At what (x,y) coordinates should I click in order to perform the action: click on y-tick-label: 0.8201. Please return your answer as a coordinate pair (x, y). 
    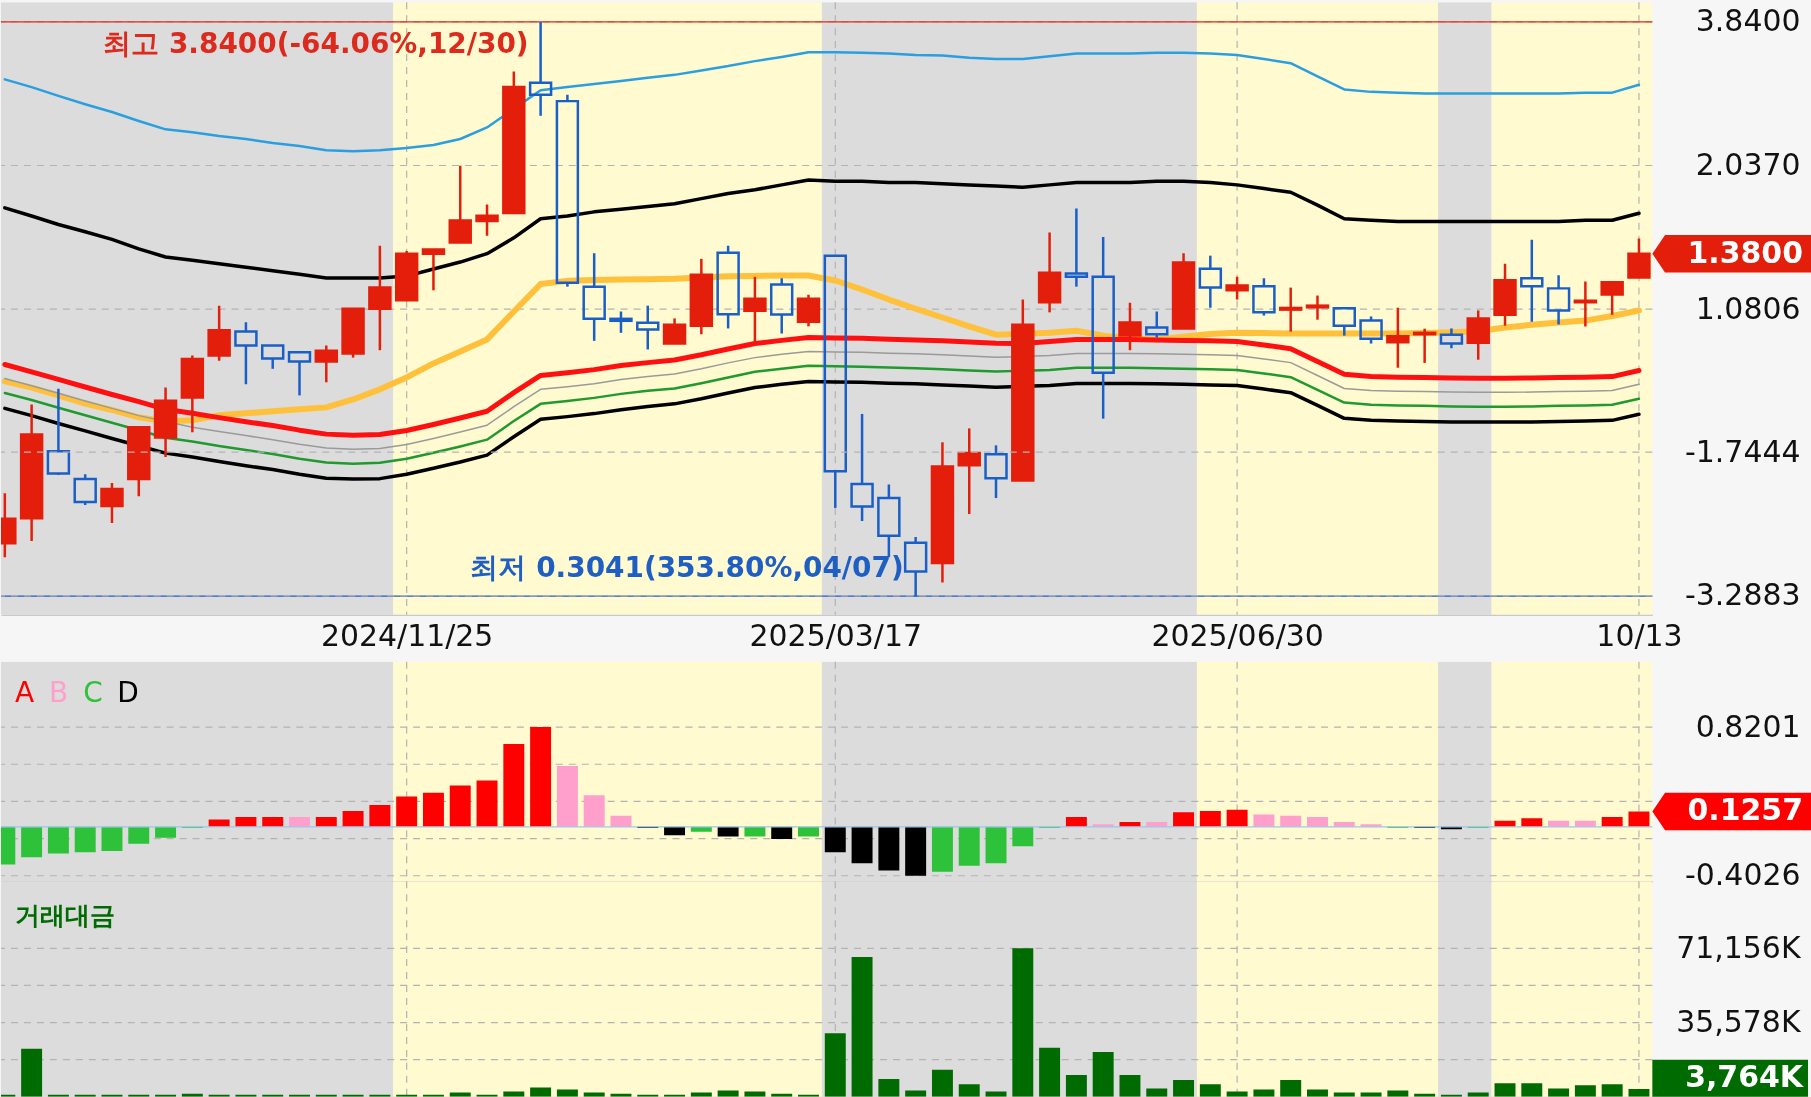
    Looking at the image, I should click on (1748, 726).